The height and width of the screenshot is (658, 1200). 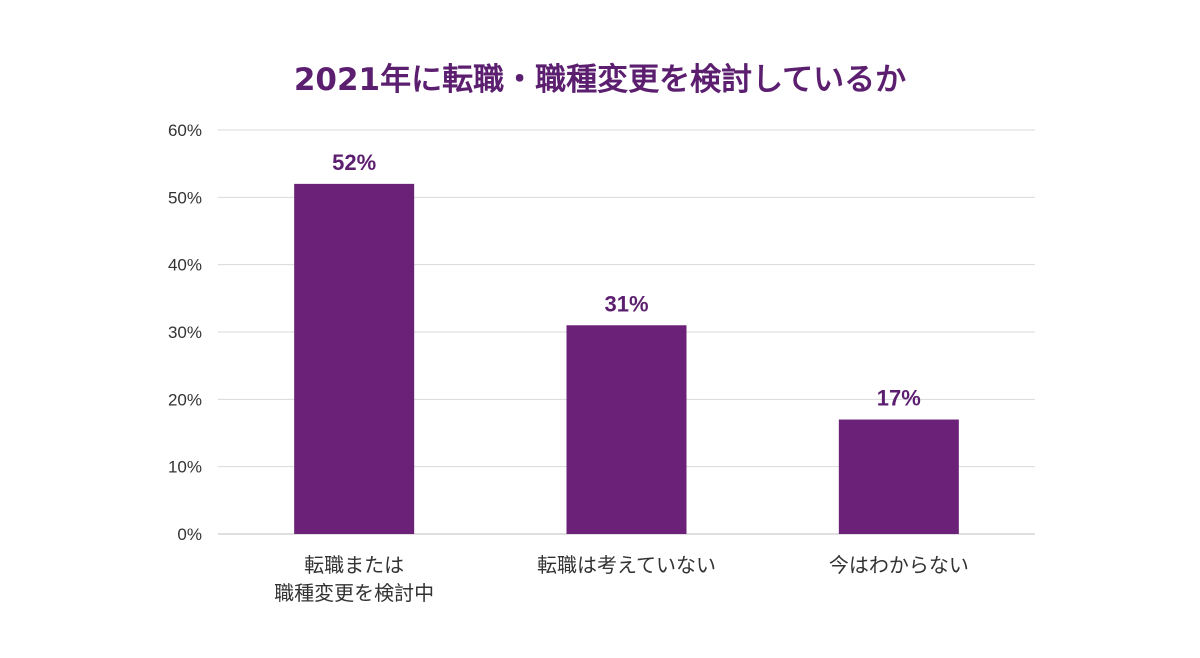 What do you see at coordinates (185, 197) in the screenshot?
I see `y-tick-label: 50%` at bounding box center [185, 197].